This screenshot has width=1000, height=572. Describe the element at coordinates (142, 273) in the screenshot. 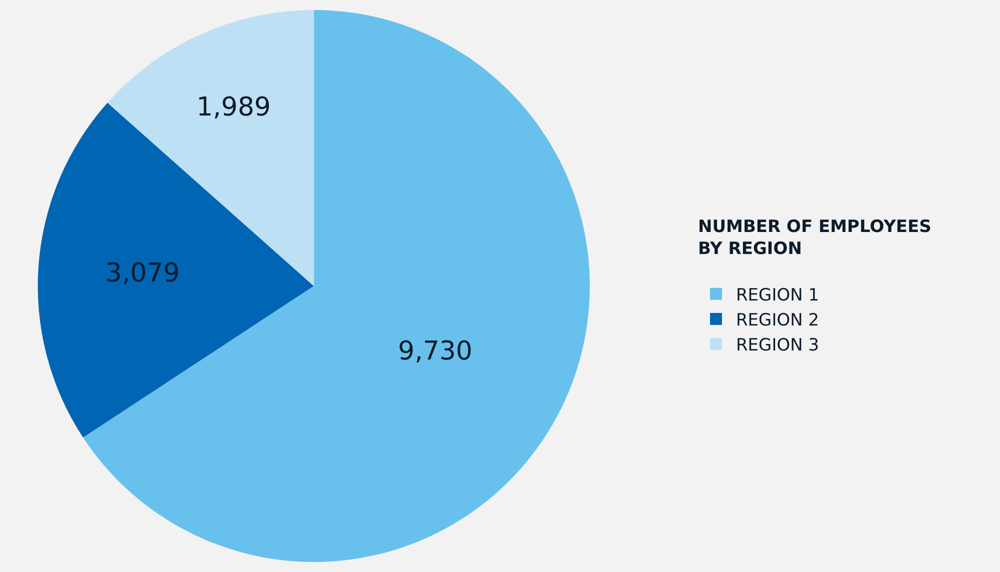

I see `data-label: 3,079` at that location.